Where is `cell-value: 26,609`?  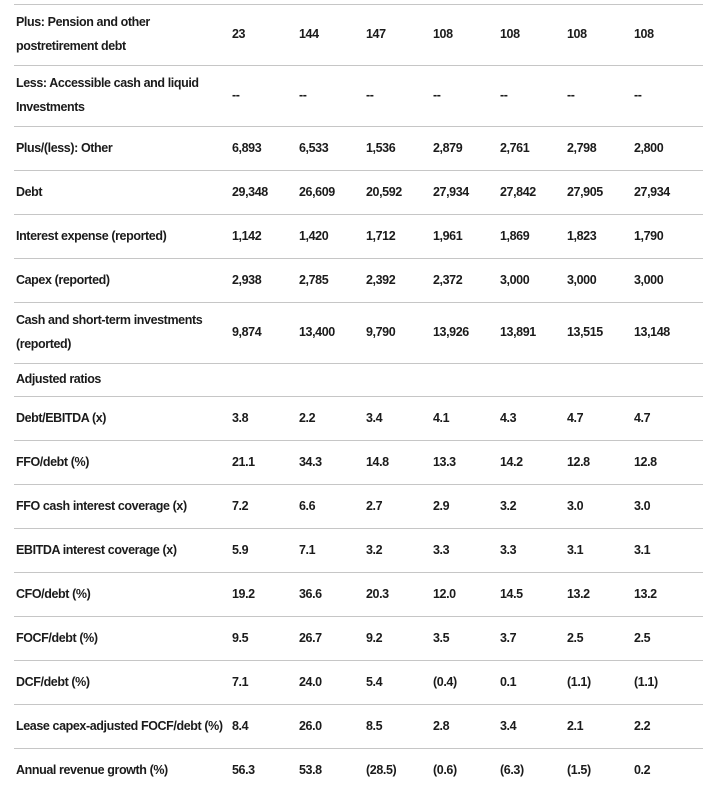
cell-value: 26,609 is located at coordinates (317, 191).